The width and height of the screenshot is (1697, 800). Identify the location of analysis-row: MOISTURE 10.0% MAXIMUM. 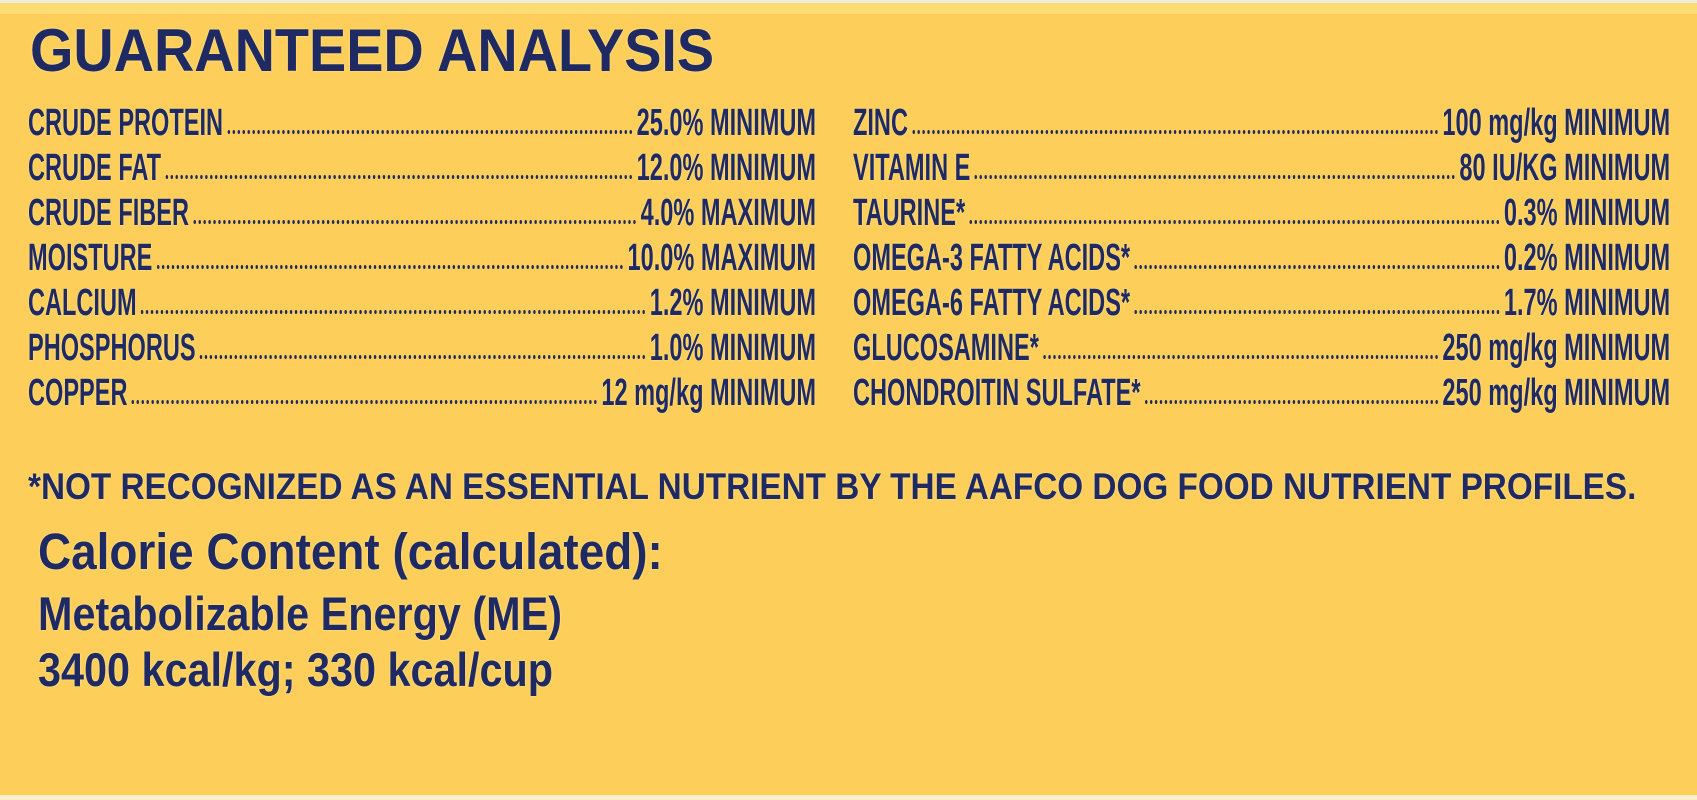
(422, 257).